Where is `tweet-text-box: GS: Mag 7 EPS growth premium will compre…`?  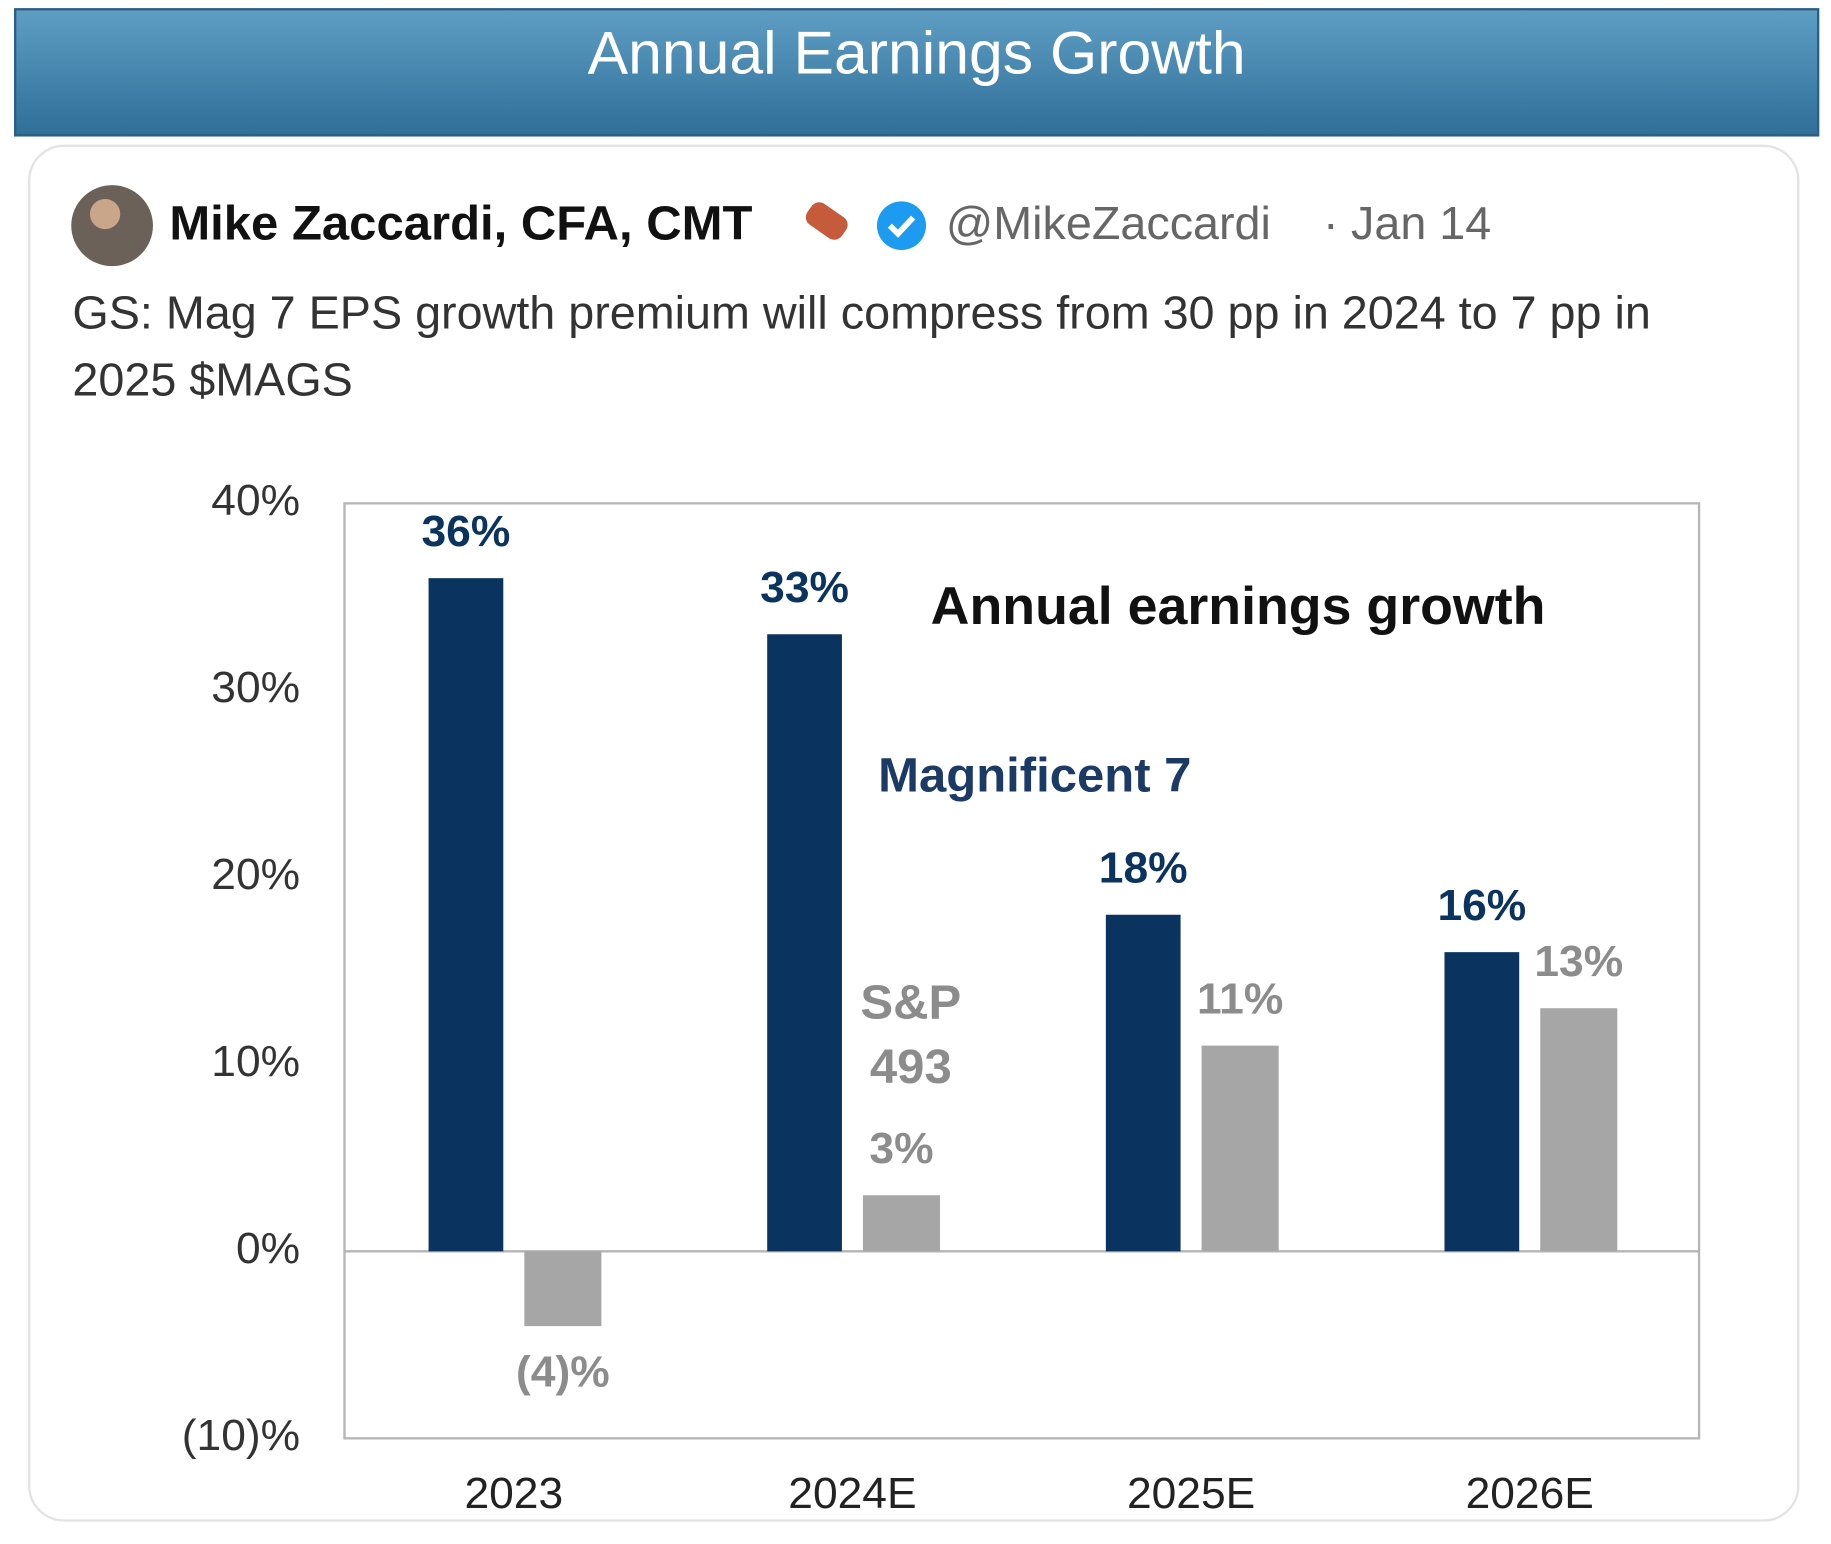 tweet-text-box: GS: Mag 7 EPS growth premium will compre… is located at coordinates (861, 347).